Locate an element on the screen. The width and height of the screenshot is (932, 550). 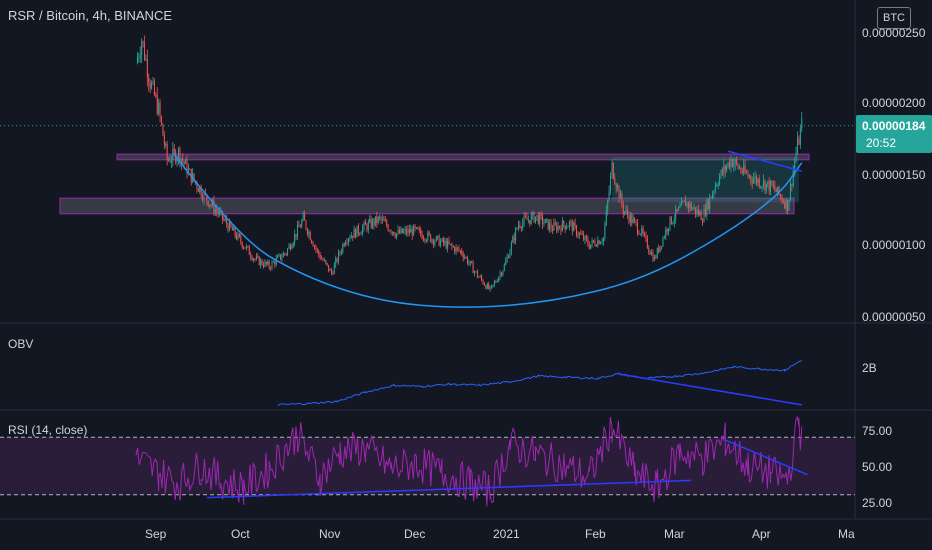
symbol-title: RSR / Bitcoin, 4h, BINANCE is located at coordinates (90, 15).